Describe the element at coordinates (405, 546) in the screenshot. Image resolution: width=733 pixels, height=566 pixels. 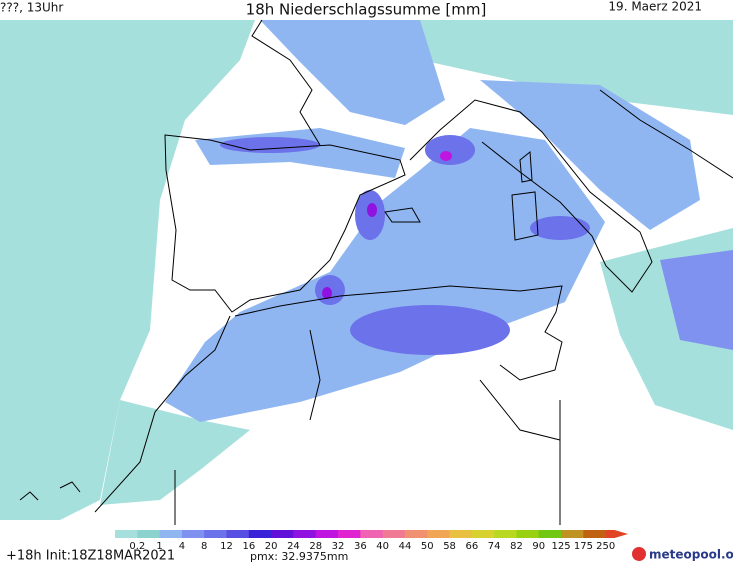
I see `legend-label: 44` at that location.